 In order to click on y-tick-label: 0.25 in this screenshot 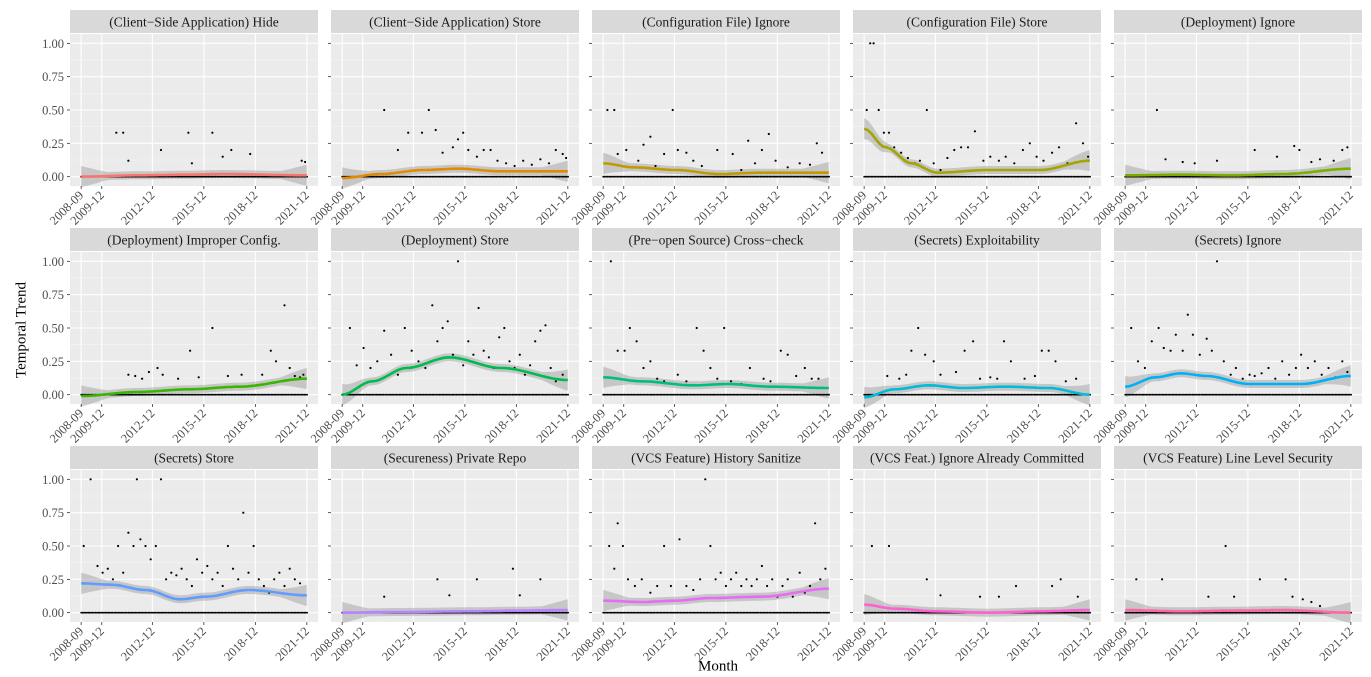, I will do `click(53, 362)`.